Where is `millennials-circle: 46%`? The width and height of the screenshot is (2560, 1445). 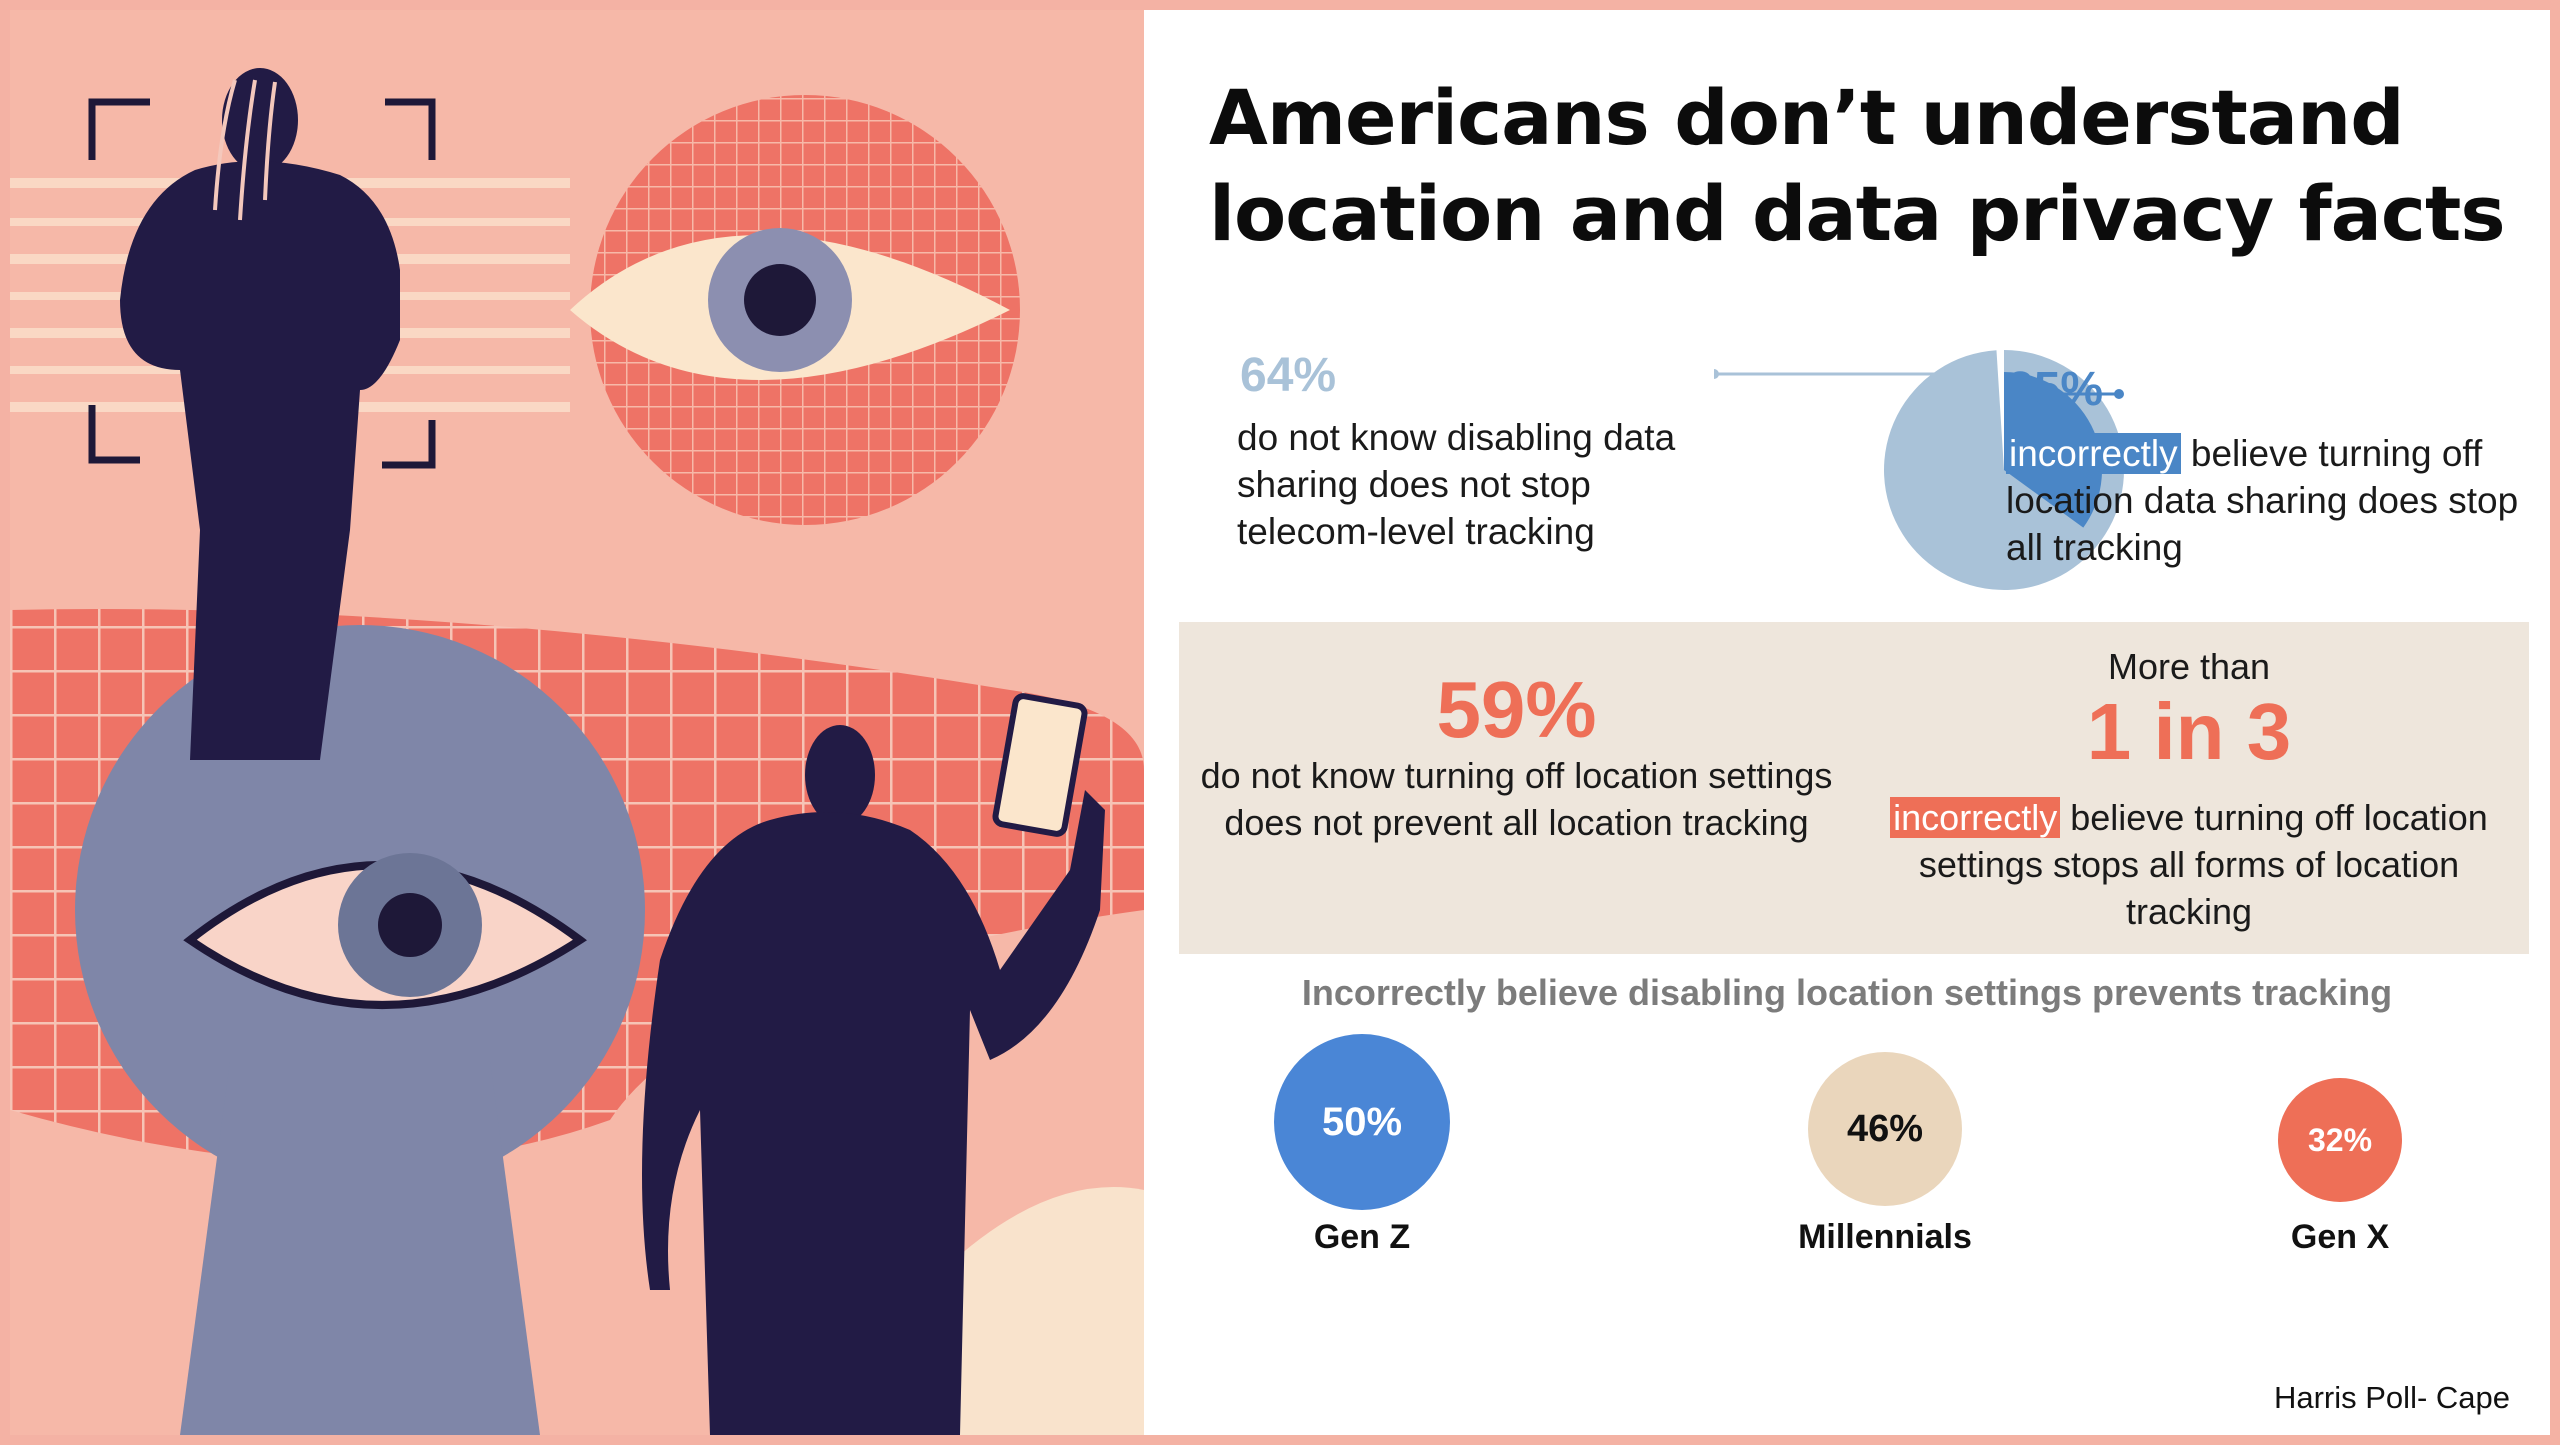 millennials-circle: 46% is located at coordinates (1885, 1129).